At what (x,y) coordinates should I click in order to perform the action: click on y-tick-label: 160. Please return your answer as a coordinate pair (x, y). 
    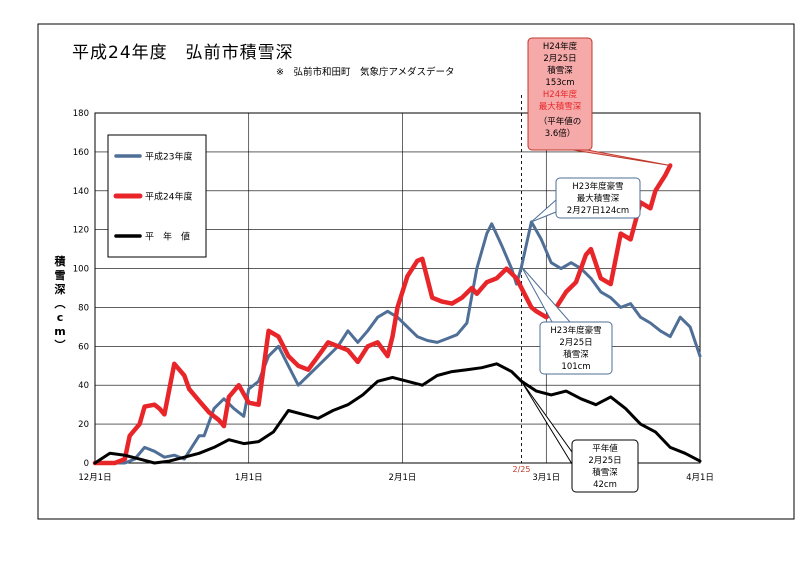
    Looking at the image, I should click on (81, 153).